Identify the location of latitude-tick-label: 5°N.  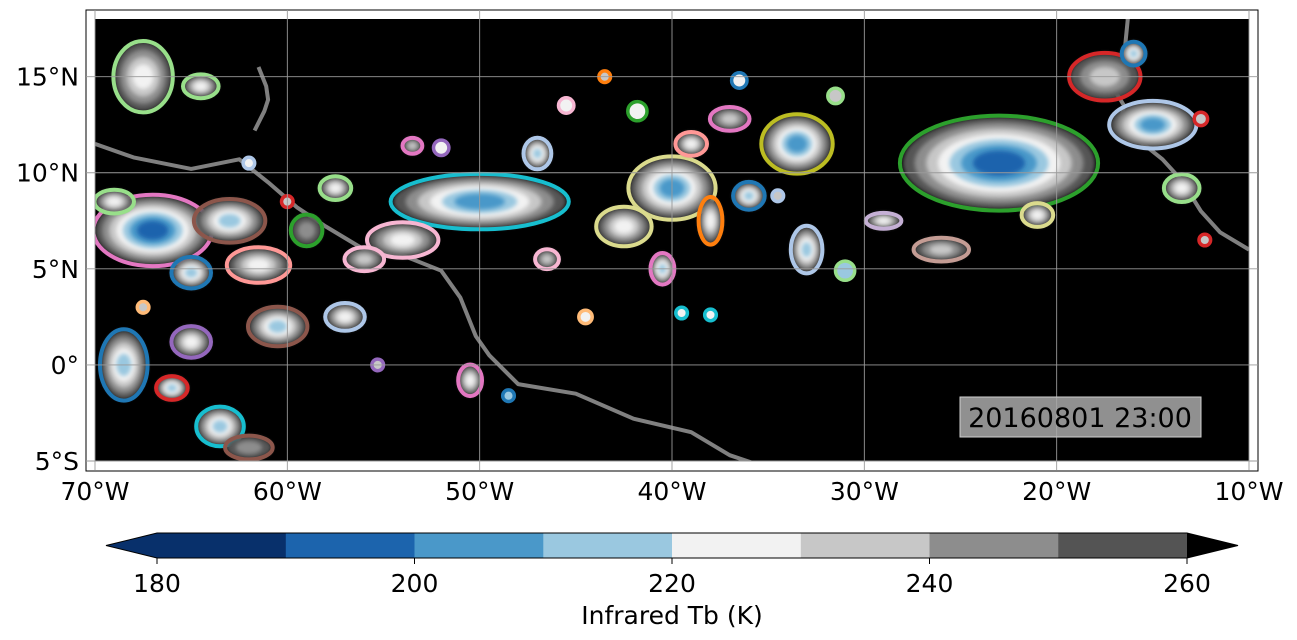
(55, 269).